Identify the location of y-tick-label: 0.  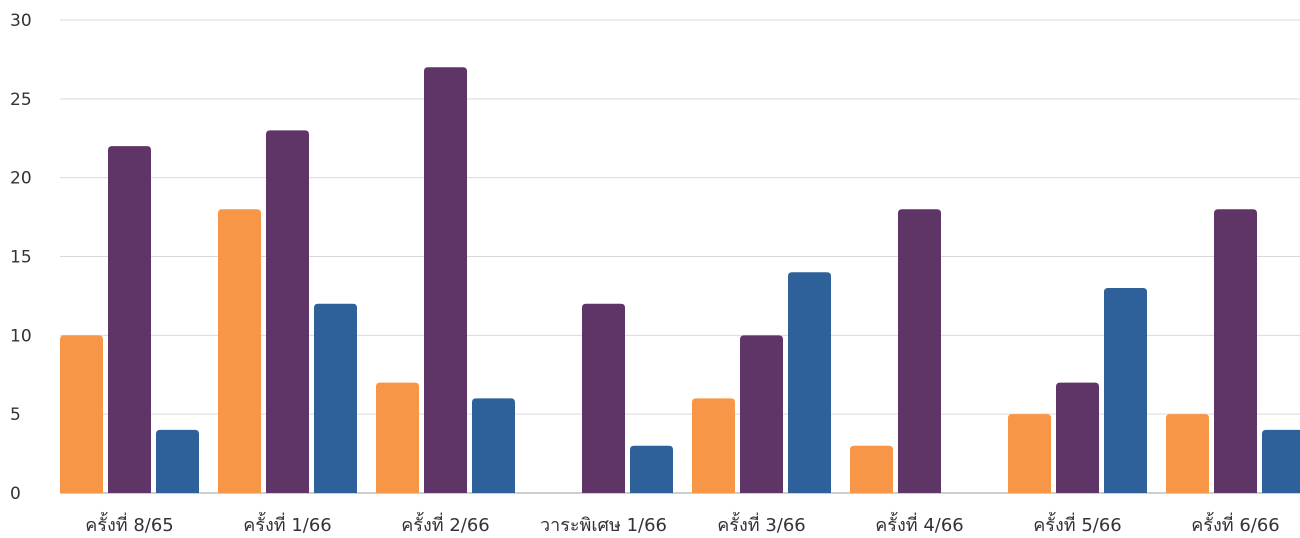
(15, 494).